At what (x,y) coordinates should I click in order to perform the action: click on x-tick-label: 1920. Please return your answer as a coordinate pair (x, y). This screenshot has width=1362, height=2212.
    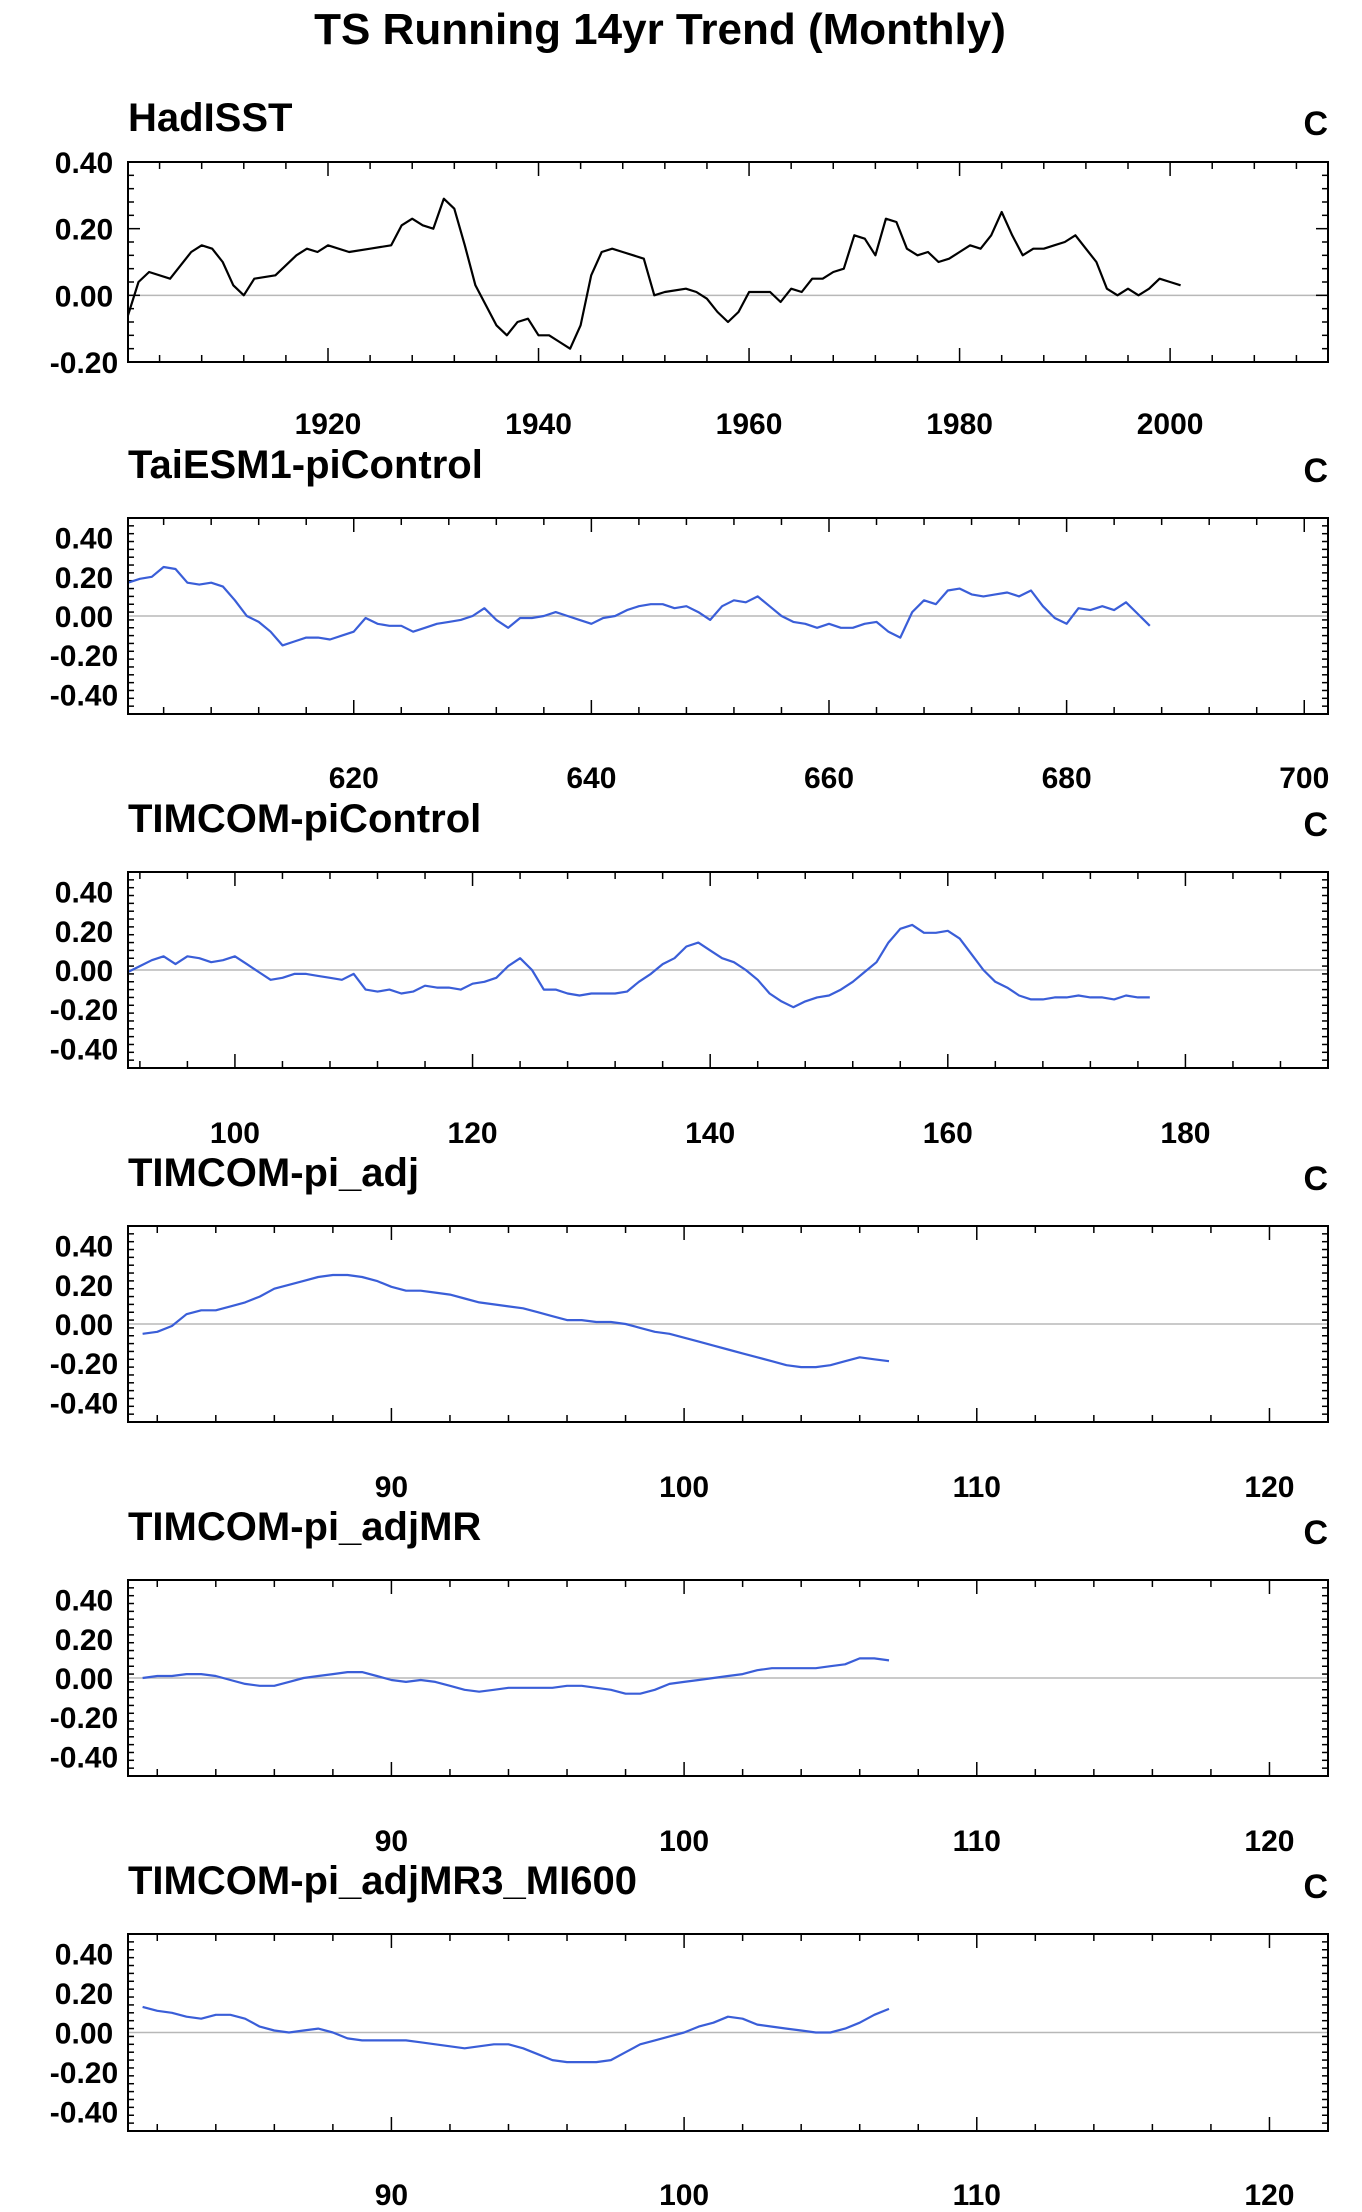
    Looking at the image, I should click on (328, 424).